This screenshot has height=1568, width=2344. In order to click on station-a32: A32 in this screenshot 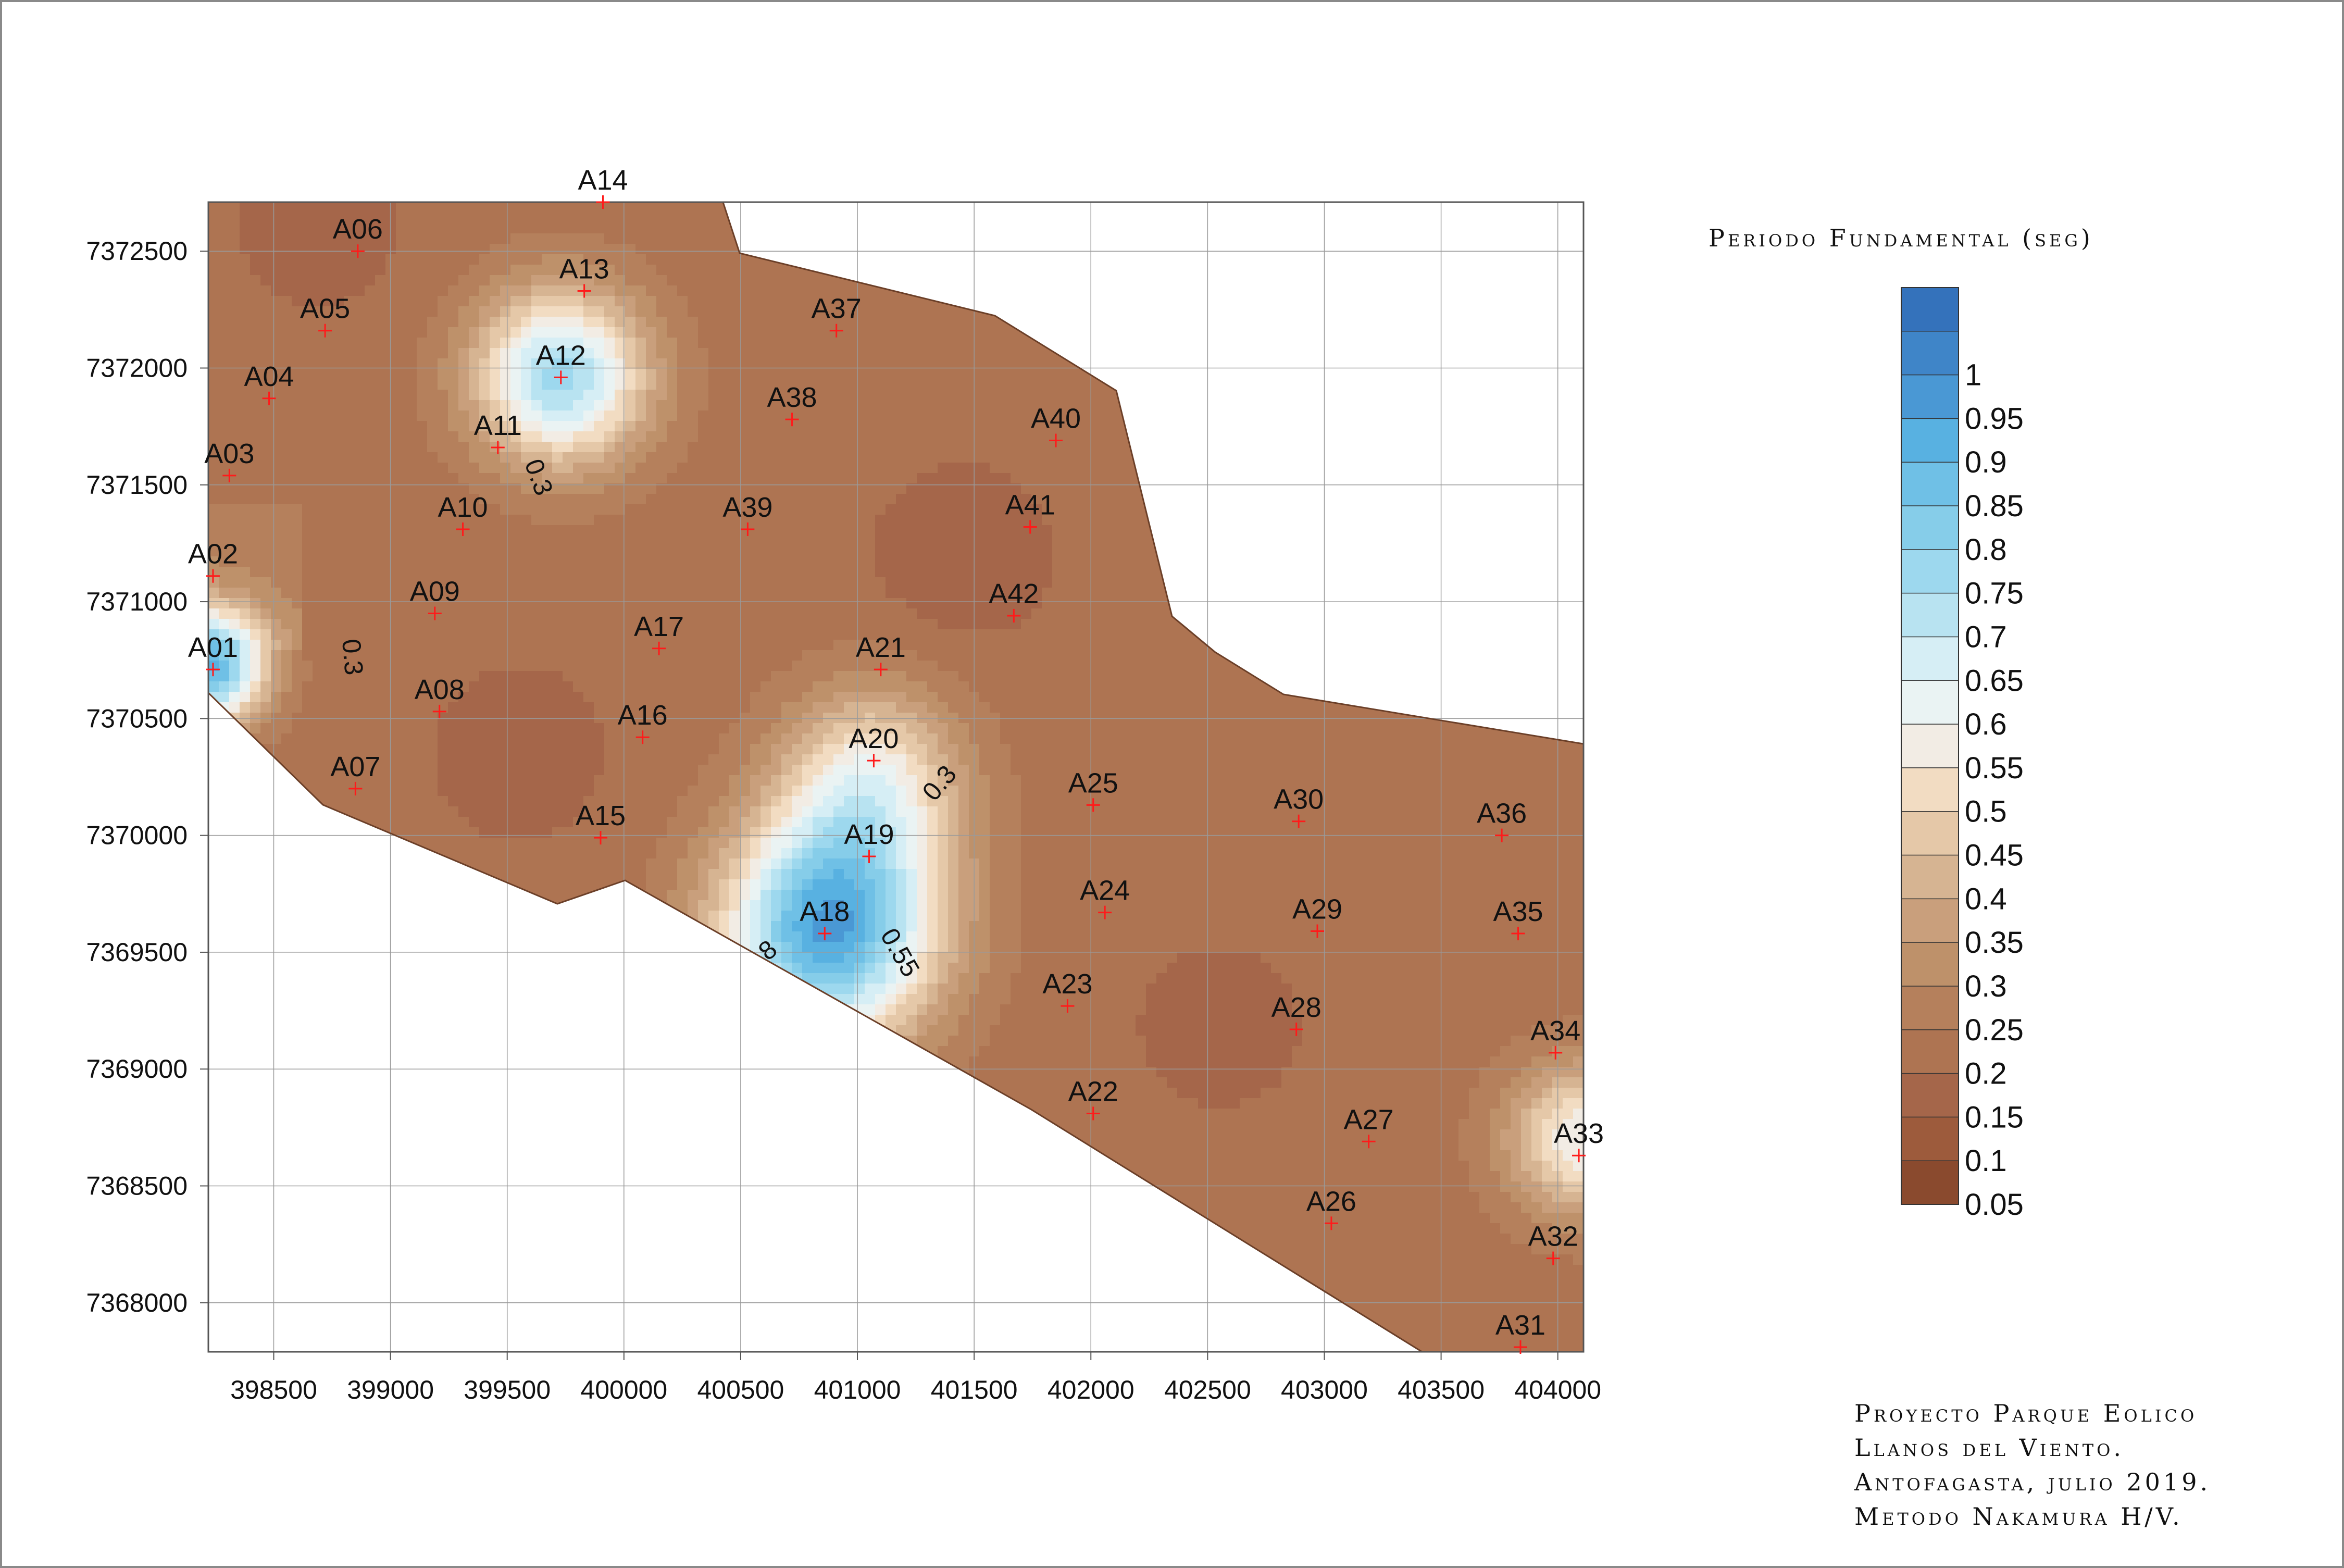, I will do `click(1553, 1243)`.